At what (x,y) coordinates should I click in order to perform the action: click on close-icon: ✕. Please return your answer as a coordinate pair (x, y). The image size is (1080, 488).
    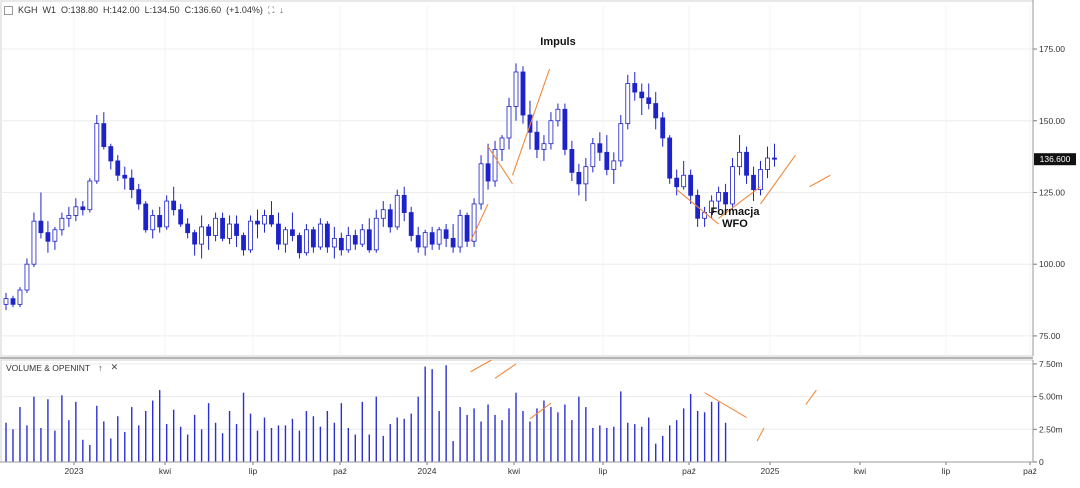
    Looking at the image, I should click on (115, 367).